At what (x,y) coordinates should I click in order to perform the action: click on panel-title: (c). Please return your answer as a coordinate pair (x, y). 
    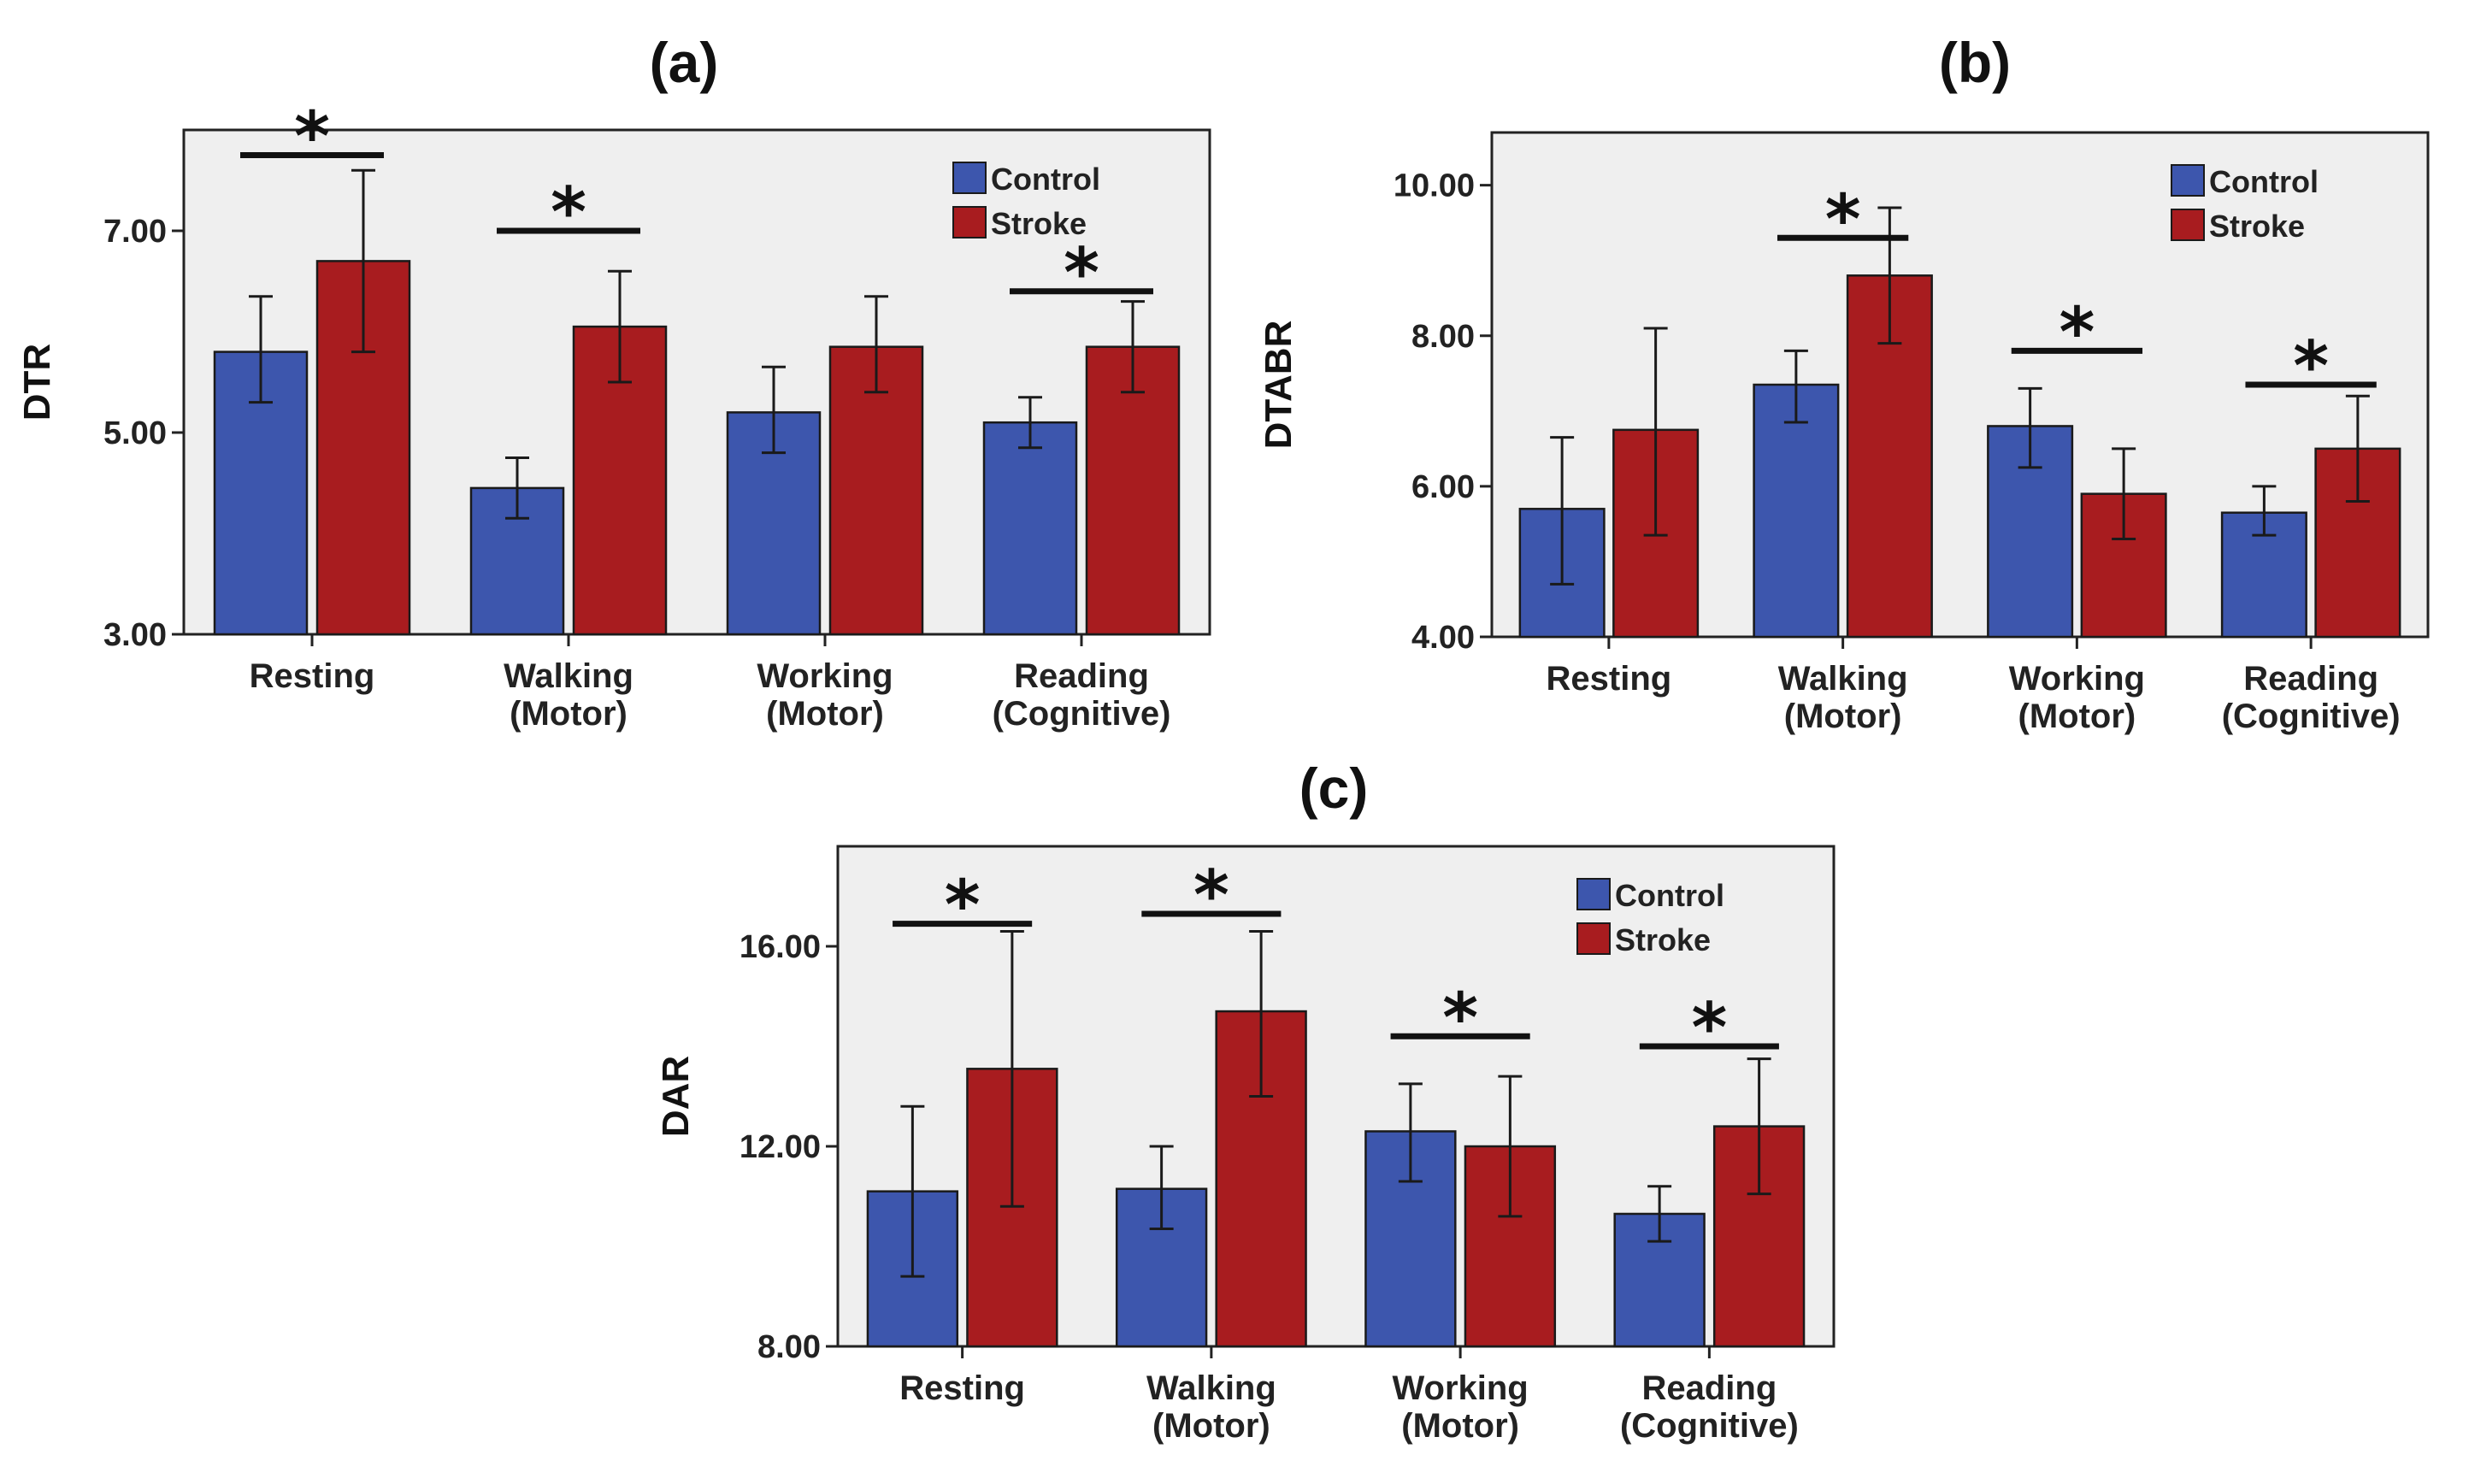
    Looking at the image, I should click on (1334, 788).